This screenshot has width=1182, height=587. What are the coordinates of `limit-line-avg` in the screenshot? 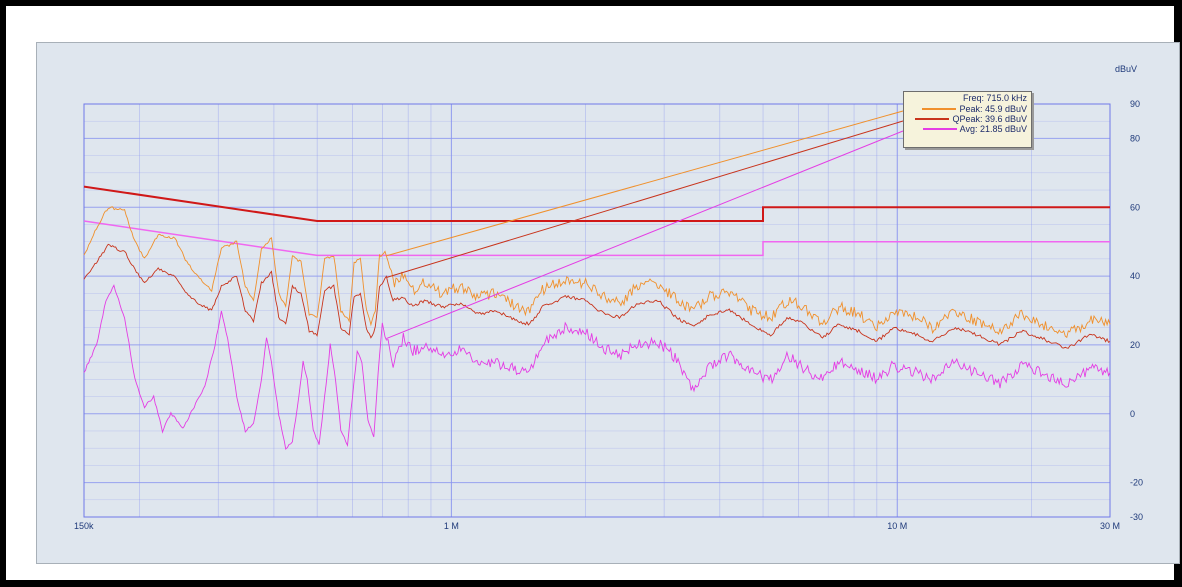 It's located at (596, 238).